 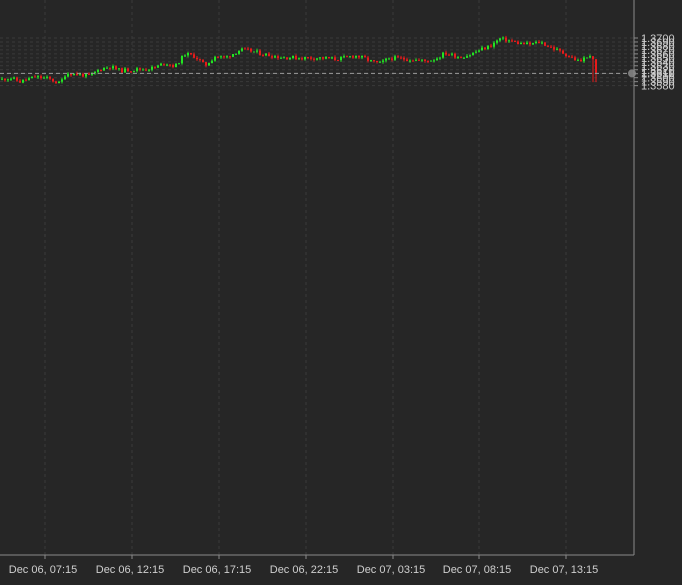 I want to click on current-price-label: 1.3611, so click(x=657, y=73).